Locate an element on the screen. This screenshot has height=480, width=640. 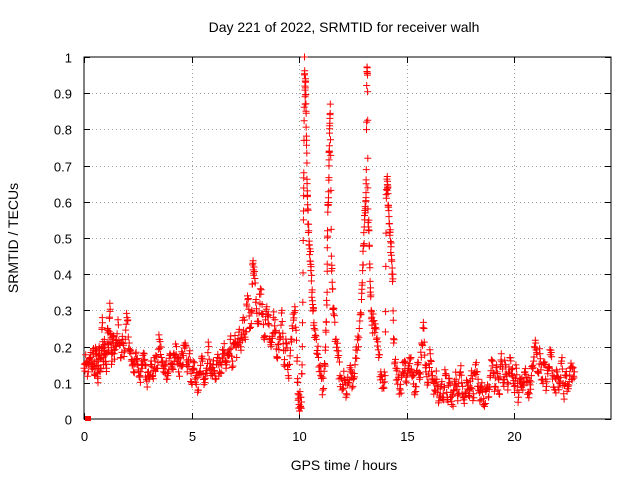
x-axis-label: GPS time / hours is located at coordinates (344, 465).